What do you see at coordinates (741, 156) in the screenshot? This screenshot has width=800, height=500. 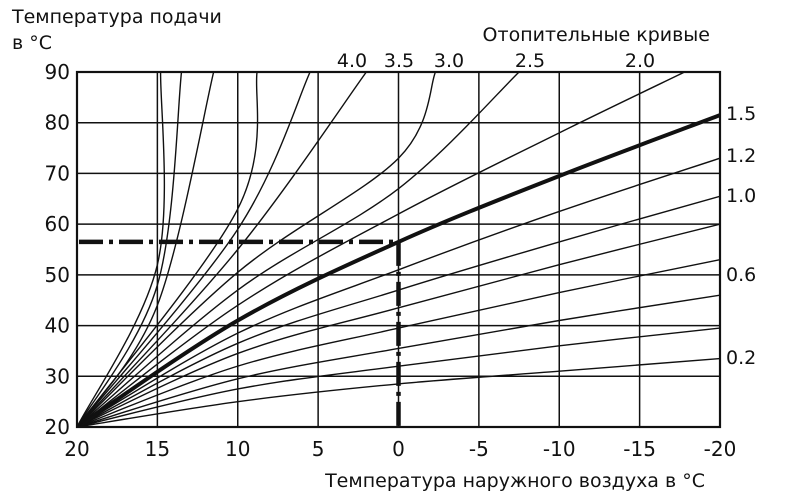 I see `curve-label-right: 1.2` at bounding box center [741, 156].